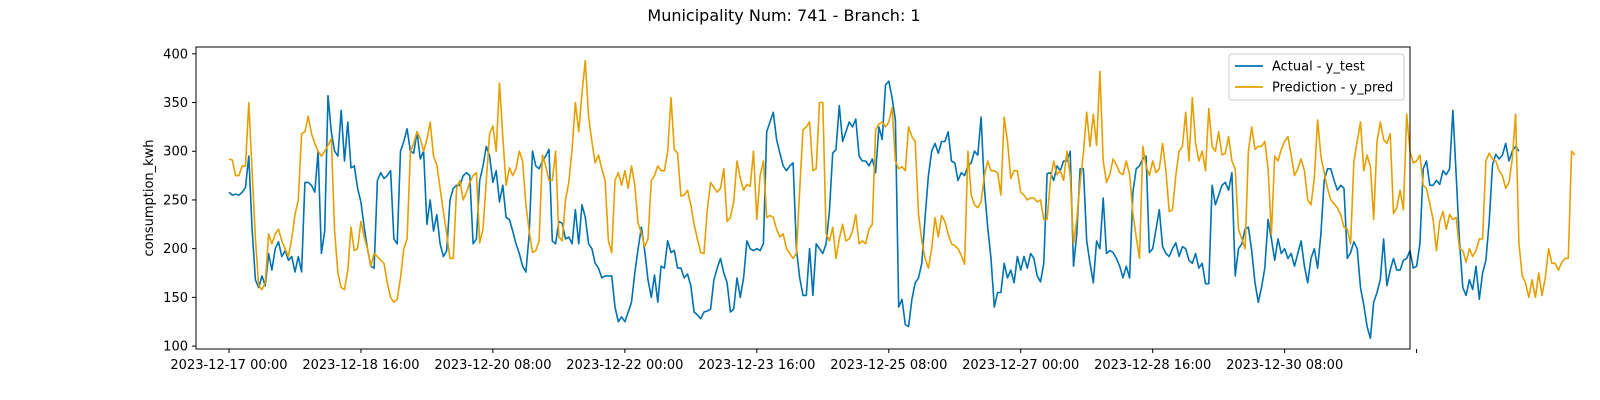 The width and height of the screenshot is (1600, 400). I want to click on x-tick-label: 2023-12-28 16:00, so click(1152, 365).